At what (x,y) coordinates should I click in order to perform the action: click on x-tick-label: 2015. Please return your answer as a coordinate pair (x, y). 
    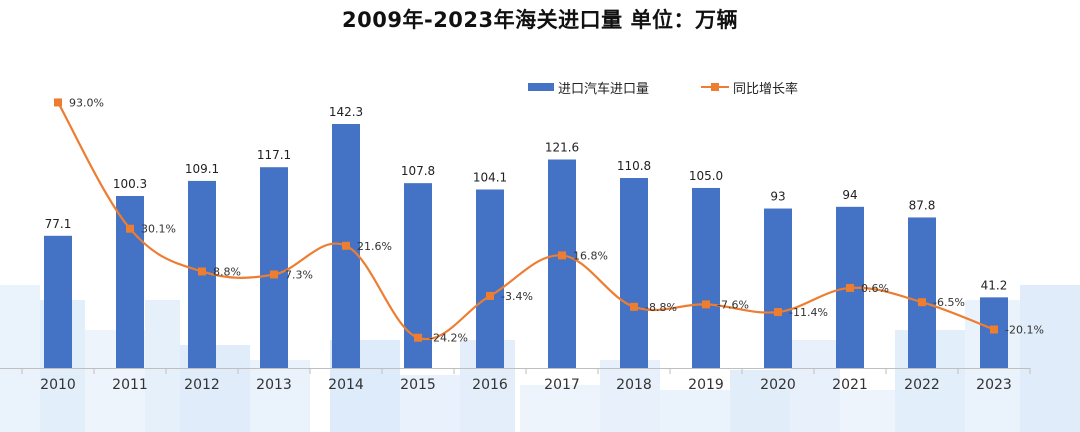
    Looking at the image, I should click on (418, 385).